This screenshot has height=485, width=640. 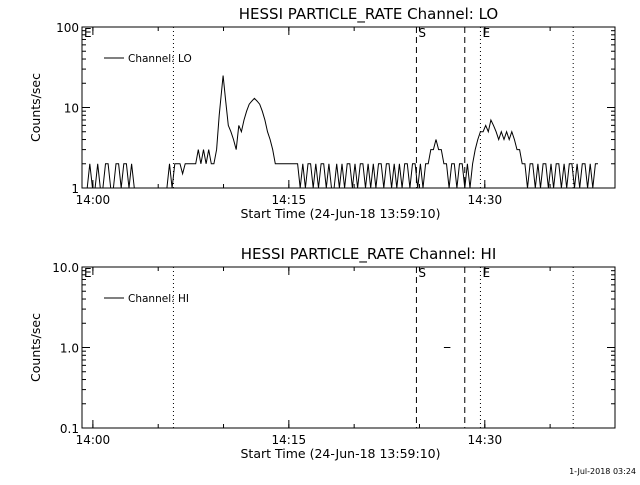 I want to click on chart-title: HESSI PARTICLE_RATE Channel: HI, so click(x=369, y=254).